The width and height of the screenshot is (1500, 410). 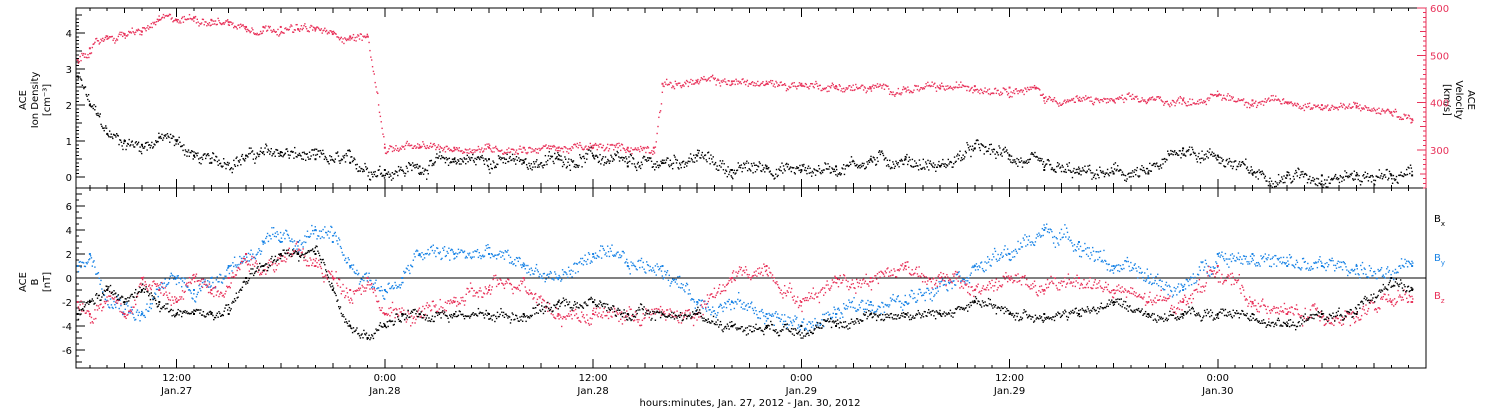 What do you see at coordinates (77, 266) in the screenshot?
I see `by-point` at bounding box center [77, 266].